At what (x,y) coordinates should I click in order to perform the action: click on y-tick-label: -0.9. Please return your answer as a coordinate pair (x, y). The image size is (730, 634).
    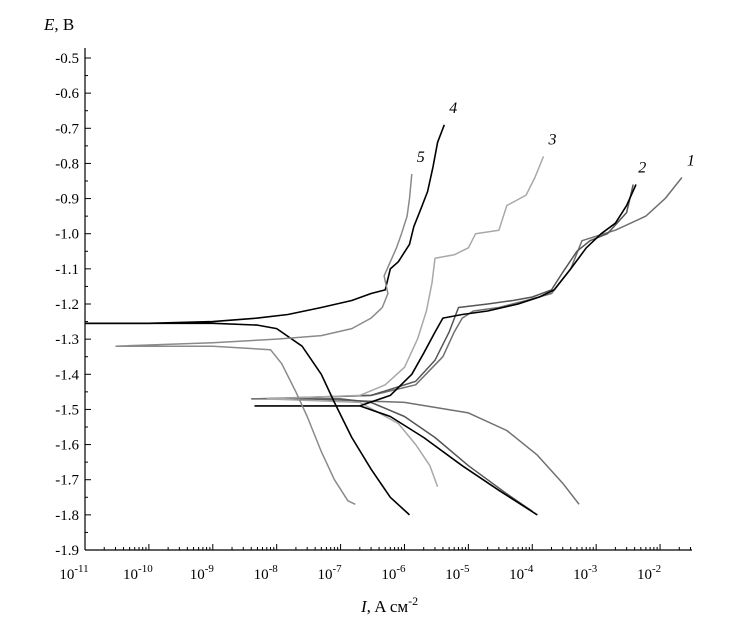
    Looking at the image, I should click on (67, 200).